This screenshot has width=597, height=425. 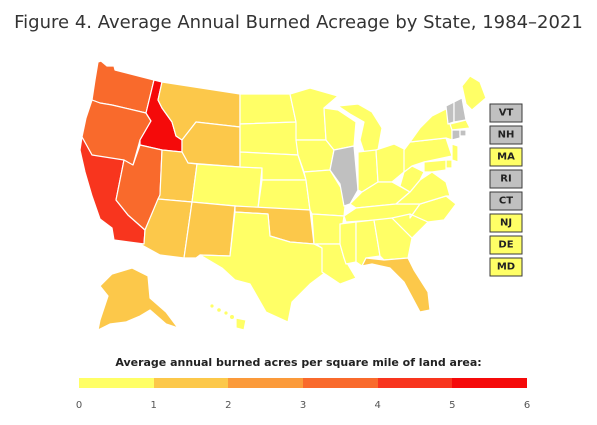 I want to click on legend-tick-label: 1, so click(x=153, y=405).